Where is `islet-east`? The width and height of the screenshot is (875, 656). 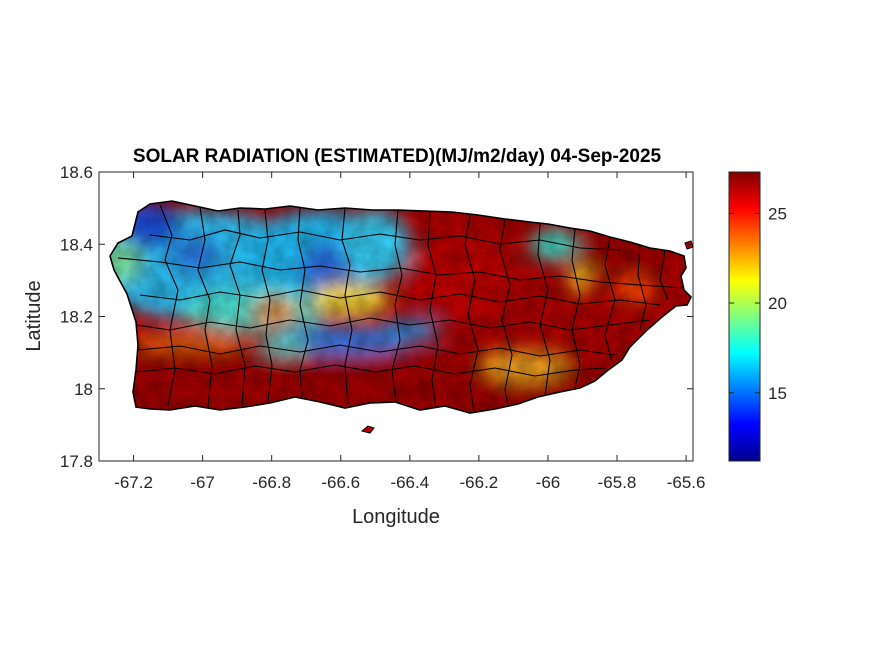
islet-east is located at coordinates (689, 245).